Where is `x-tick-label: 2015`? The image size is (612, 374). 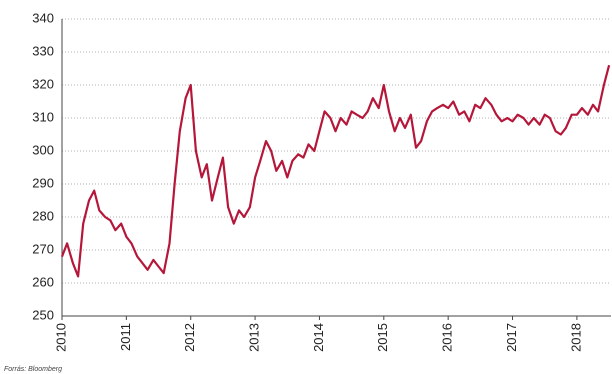 x-tick-label: 2015 is located at coordinates (382, 337).